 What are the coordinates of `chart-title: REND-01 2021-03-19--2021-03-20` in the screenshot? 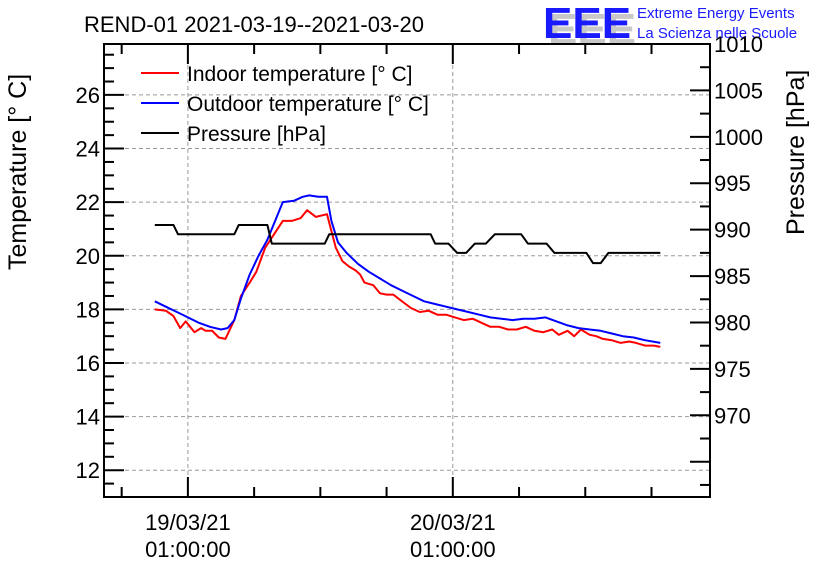 It's located at (254, 24).